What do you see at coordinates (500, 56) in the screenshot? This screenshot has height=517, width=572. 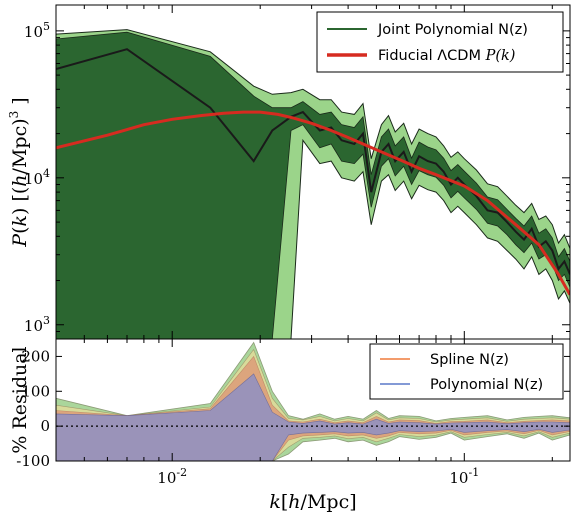 I see `legend-label-fiducial-math: P(k)` at bounding box center [500, 56].